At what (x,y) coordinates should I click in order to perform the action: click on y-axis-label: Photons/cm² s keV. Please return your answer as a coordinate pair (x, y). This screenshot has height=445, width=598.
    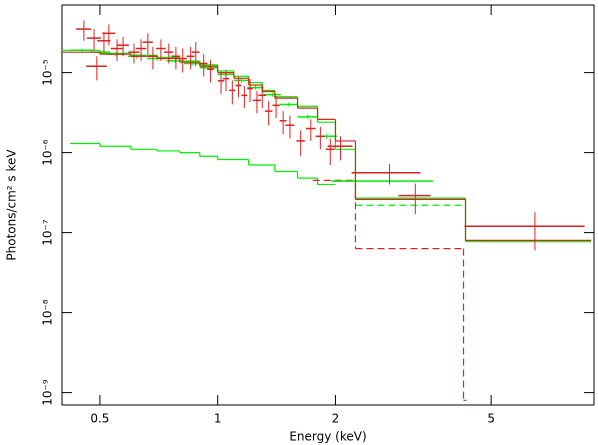
    Looking at the image, I should click on (12, 205).